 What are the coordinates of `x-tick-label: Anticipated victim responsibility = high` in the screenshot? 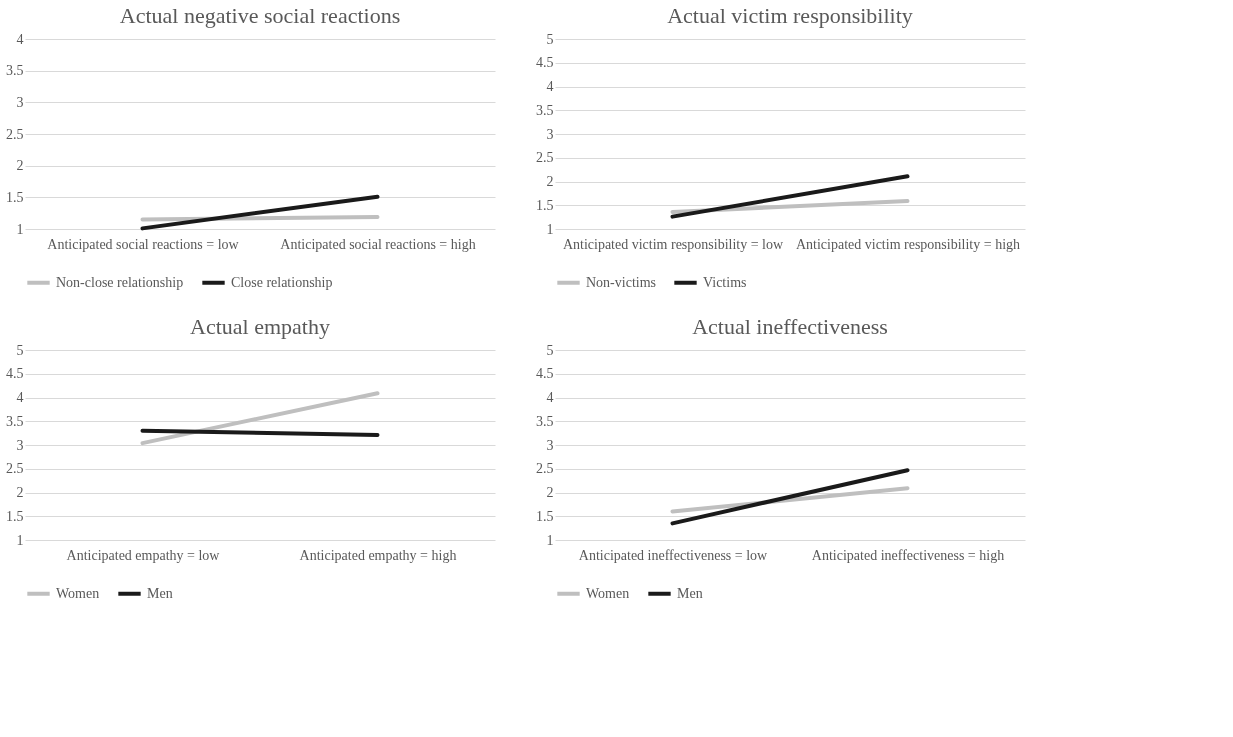 It's located at (908, 244).